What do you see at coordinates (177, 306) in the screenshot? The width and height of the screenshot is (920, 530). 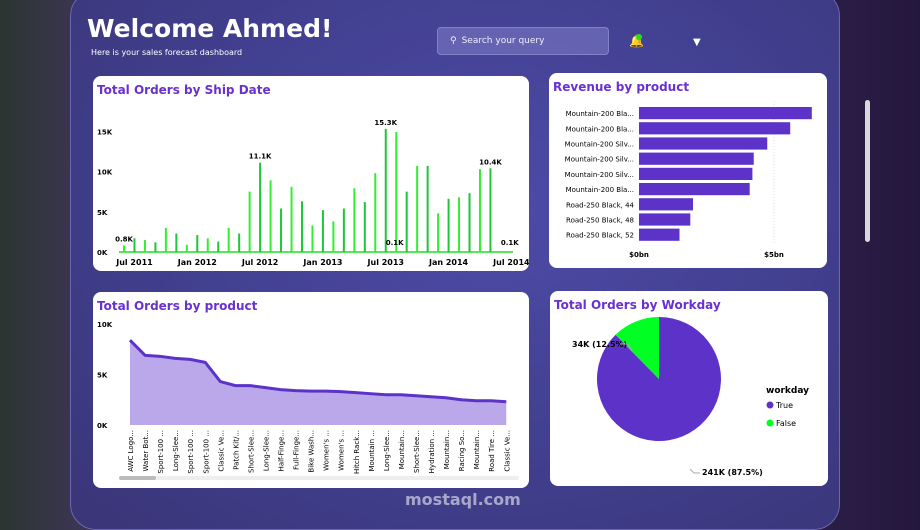 I see `chart-title: Total Orders by product` at bounding box center [177, 306].